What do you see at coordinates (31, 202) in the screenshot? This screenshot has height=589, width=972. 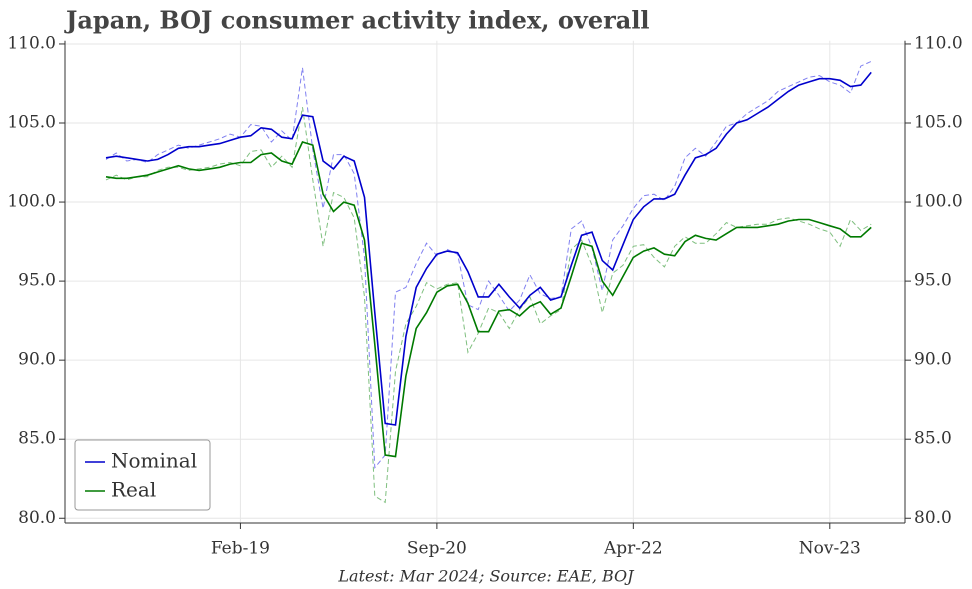 I see `y-tick-label: 100.0` at bounding box center [31, 202].